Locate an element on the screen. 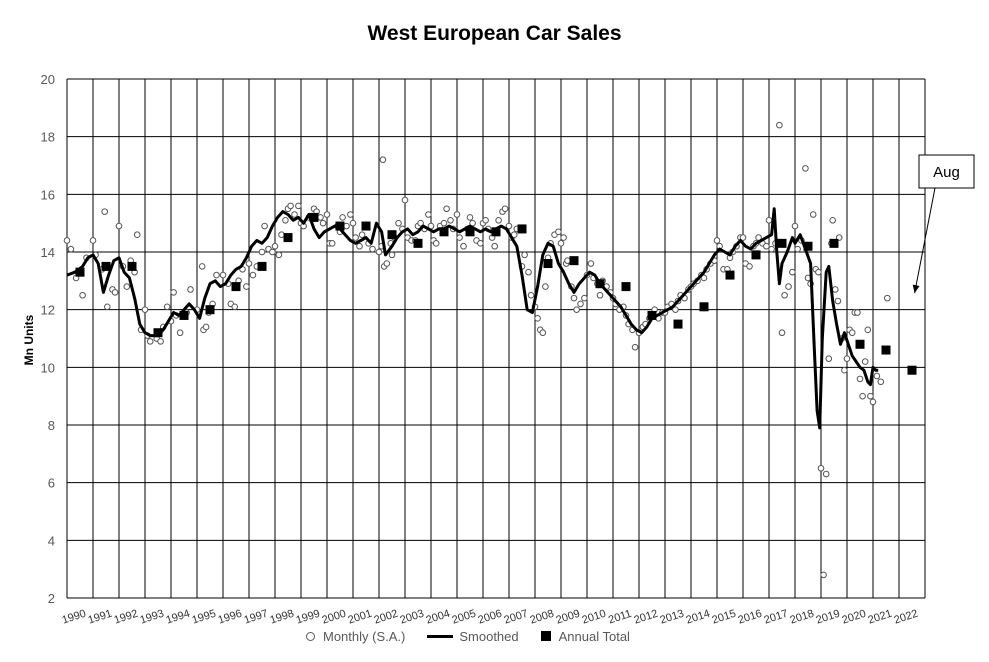 Image resolution: width=989 pixels, height=662 pixels. y-tick-label: 6 is located at coordinates (51, 483).